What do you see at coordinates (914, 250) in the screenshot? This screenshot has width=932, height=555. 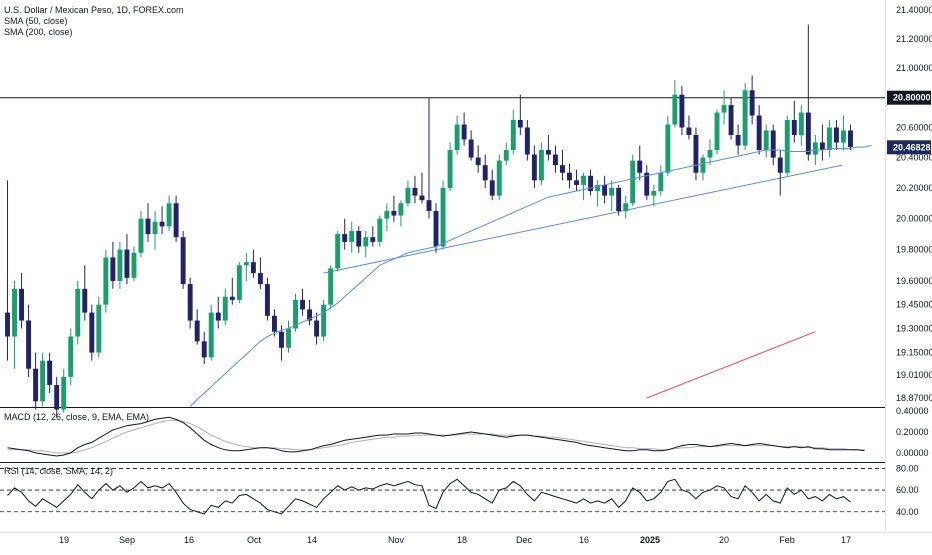 I see `price-tick-label: 19.80000` at bounding box center [914, 250].